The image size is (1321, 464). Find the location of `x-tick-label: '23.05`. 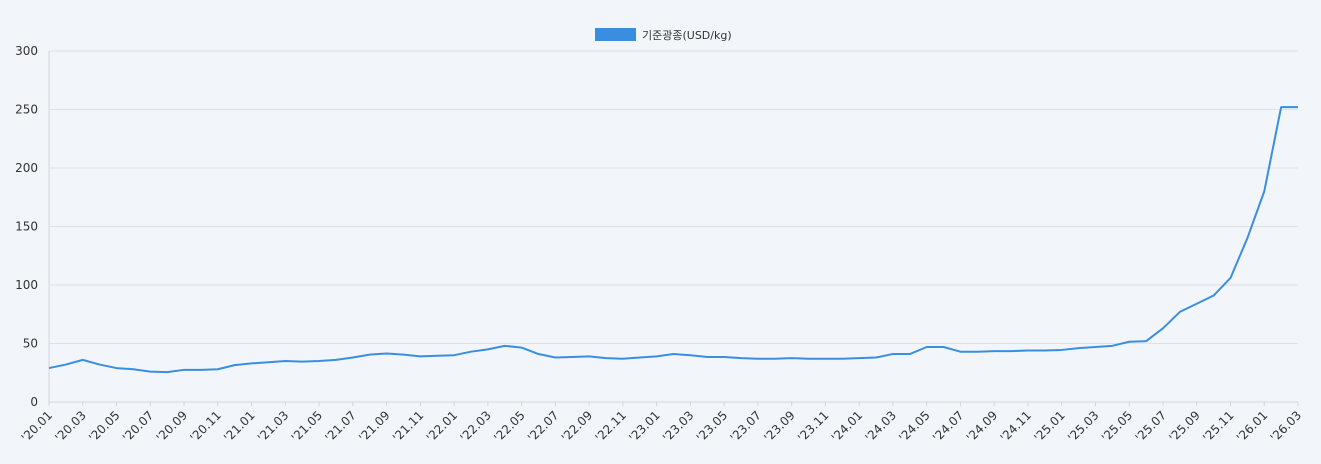

x-tick-label: '23.05 is located at coordinates (712, 426).